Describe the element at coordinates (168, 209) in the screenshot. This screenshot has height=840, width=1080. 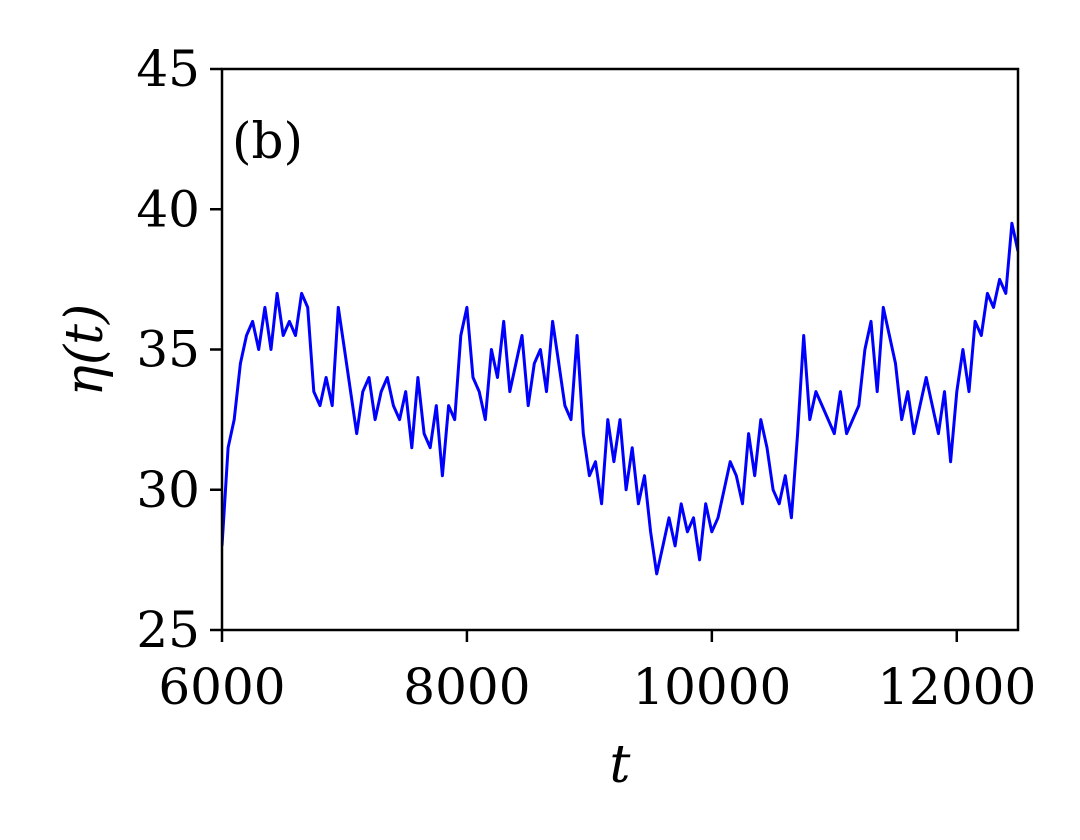
I see `y-tick-label: 40` at that location.